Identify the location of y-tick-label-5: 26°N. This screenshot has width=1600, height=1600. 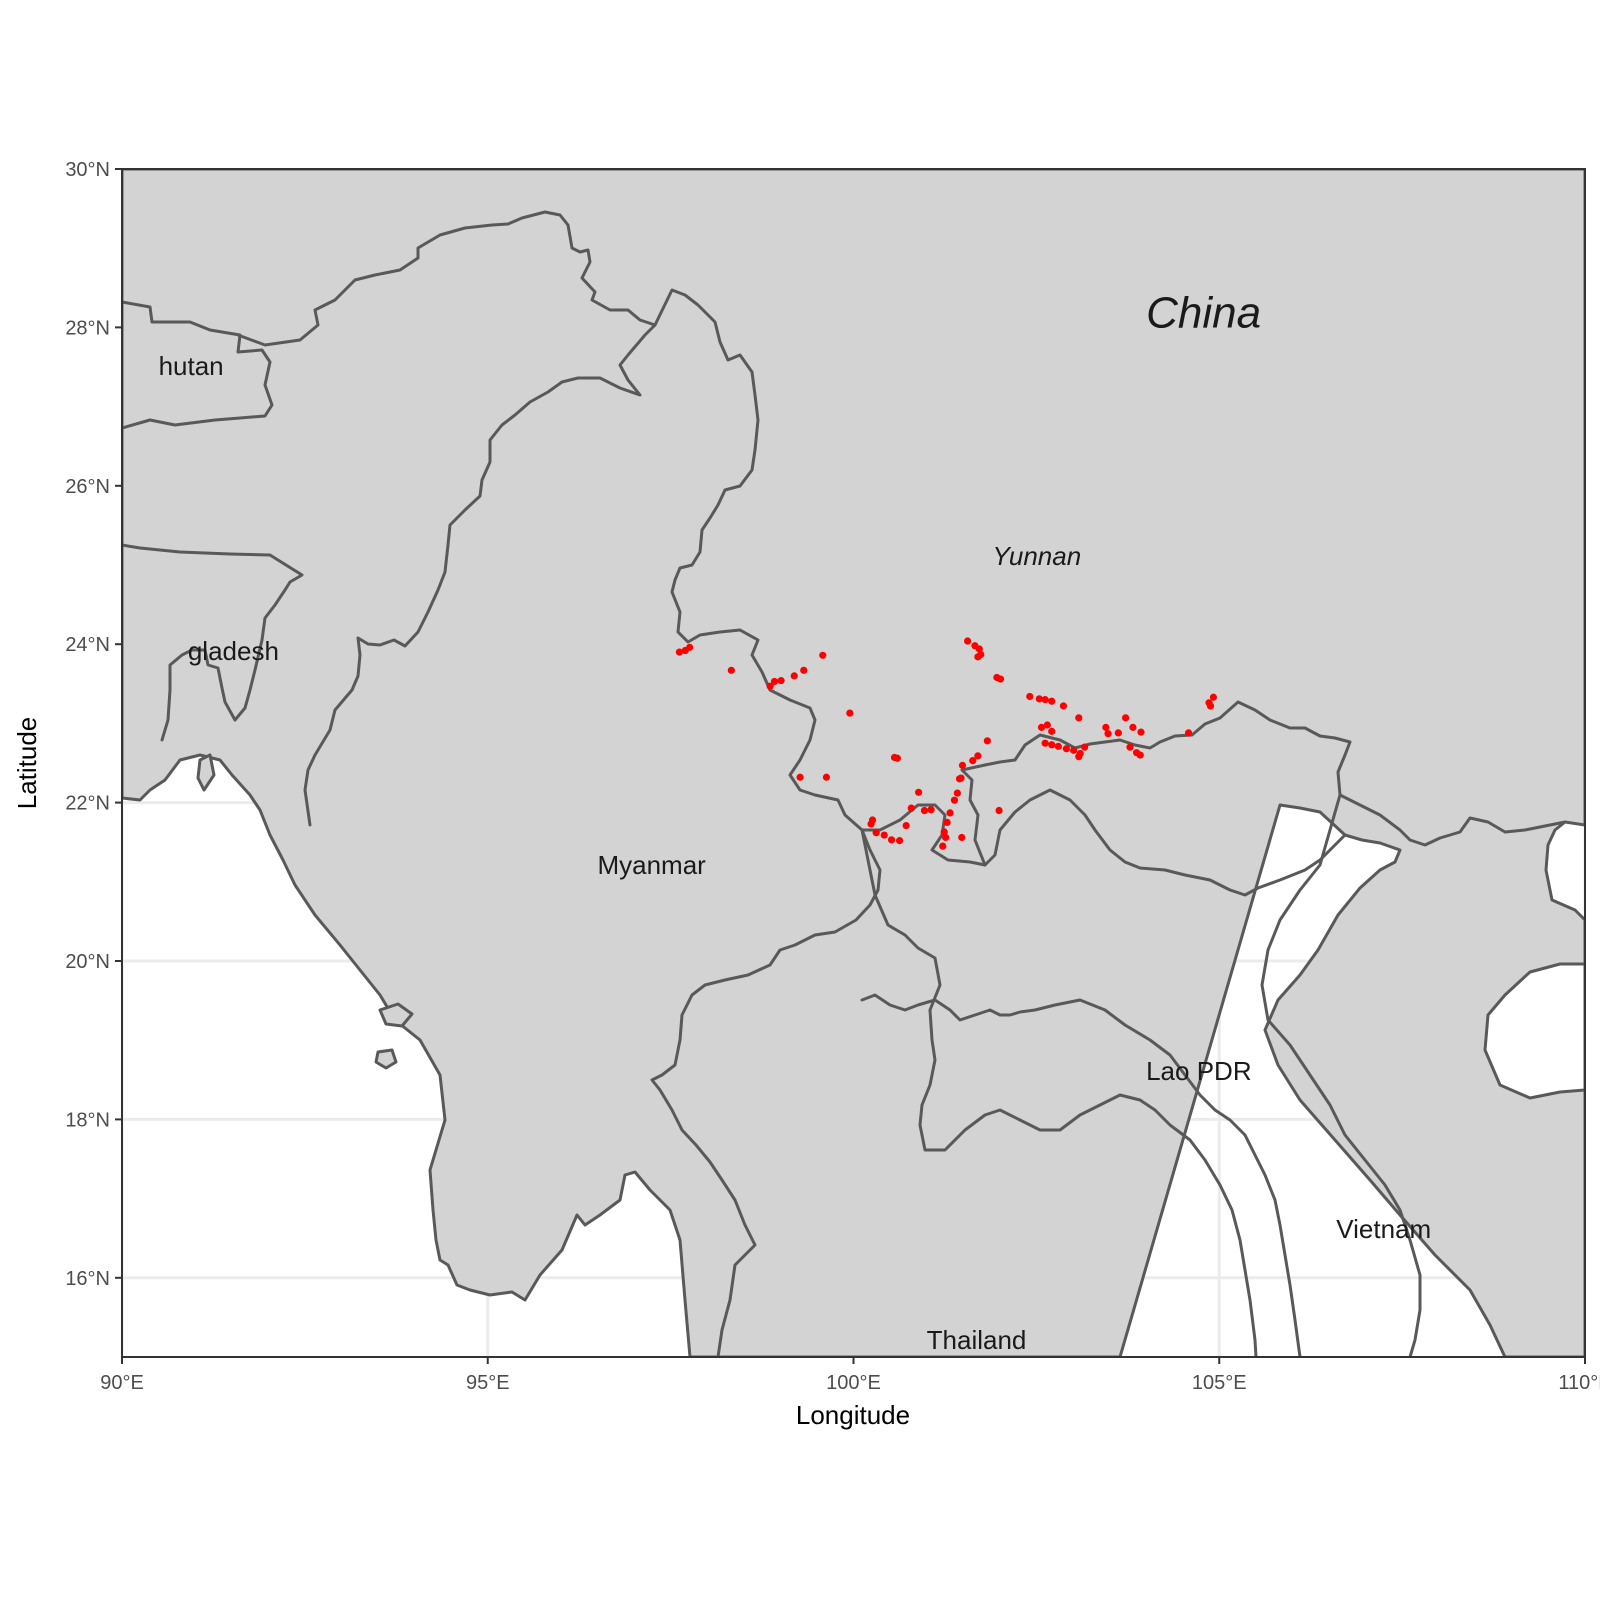
(87, 487).